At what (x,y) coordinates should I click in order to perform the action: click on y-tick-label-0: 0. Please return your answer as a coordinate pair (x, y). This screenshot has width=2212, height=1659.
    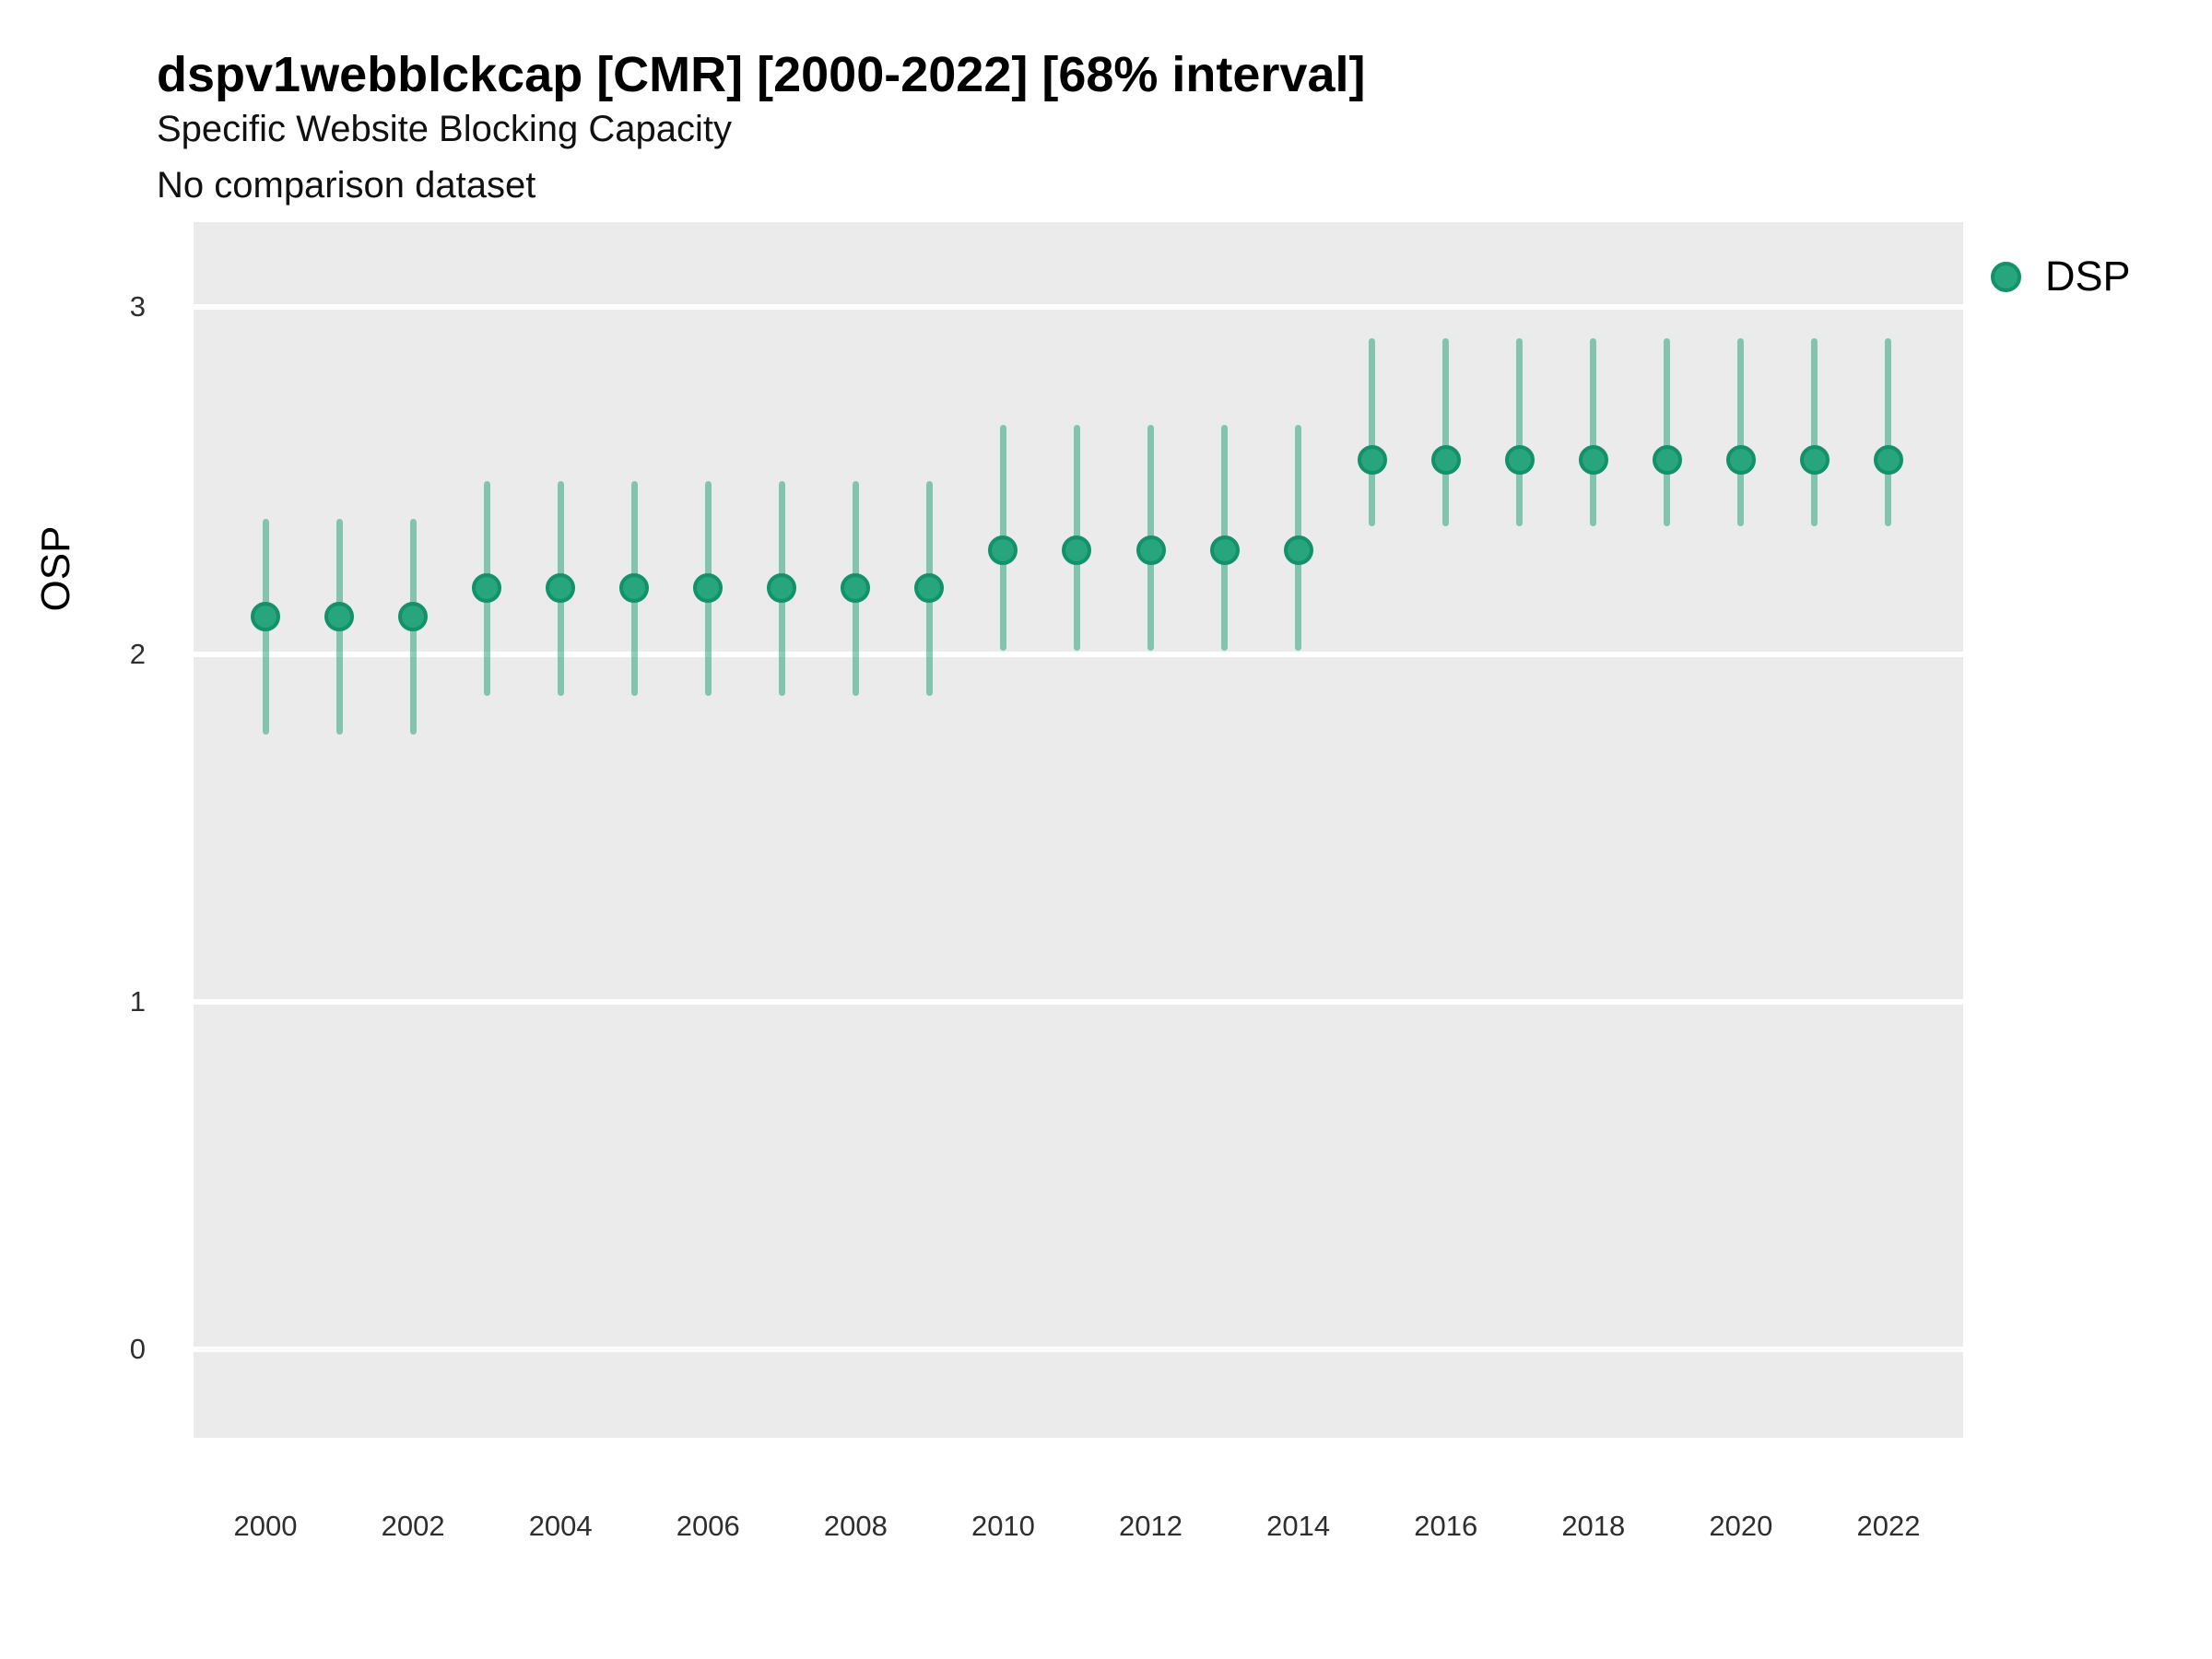
    Looking at the image, I should click on (137, 1349).